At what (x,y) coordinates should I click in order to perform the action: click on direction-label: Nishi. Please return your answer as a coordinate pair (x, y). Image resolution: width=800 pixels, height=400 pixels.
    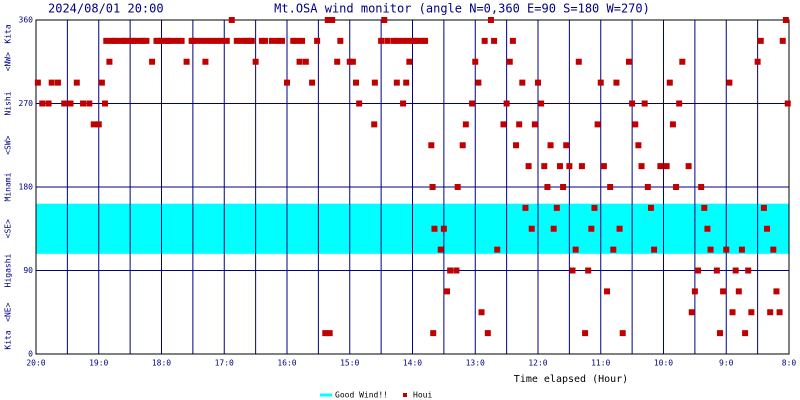
    Looking at the image, I should click on (8, 103).